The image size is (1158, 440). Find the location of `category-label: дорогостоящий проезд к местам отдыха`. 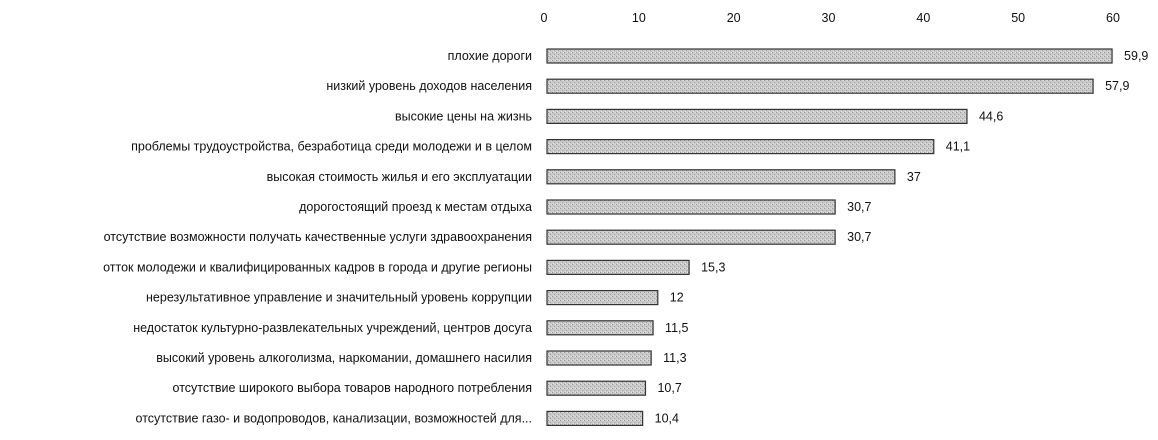

category-label: дорогостоящий проезд к местам отдыха is located at coordinates (415, 207).